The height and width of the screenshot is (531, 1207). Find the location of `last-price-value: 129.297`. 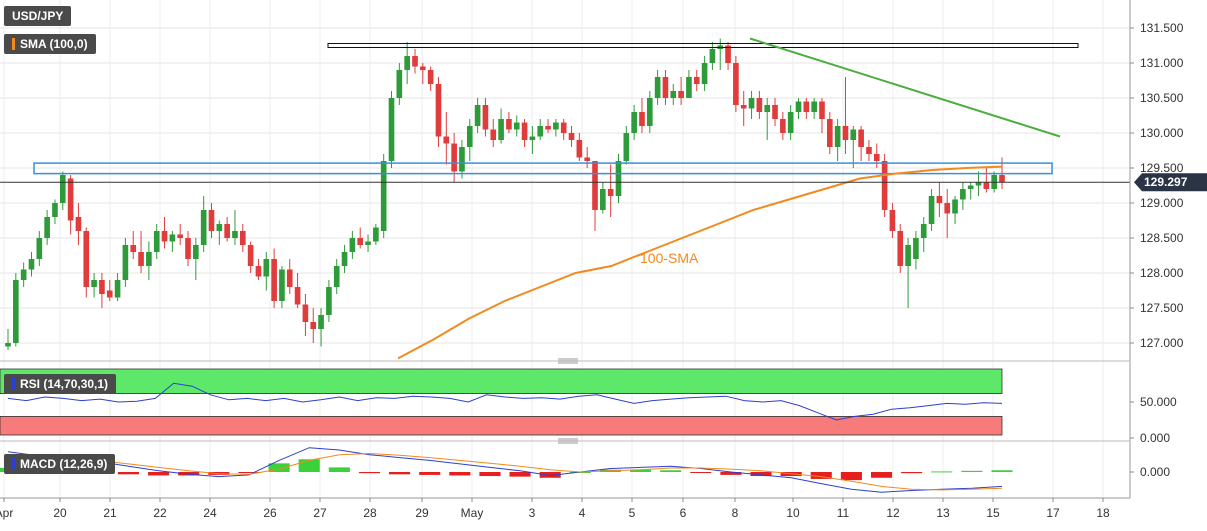

last-price-value: 129.297 is located at coordinates (1166, 182).